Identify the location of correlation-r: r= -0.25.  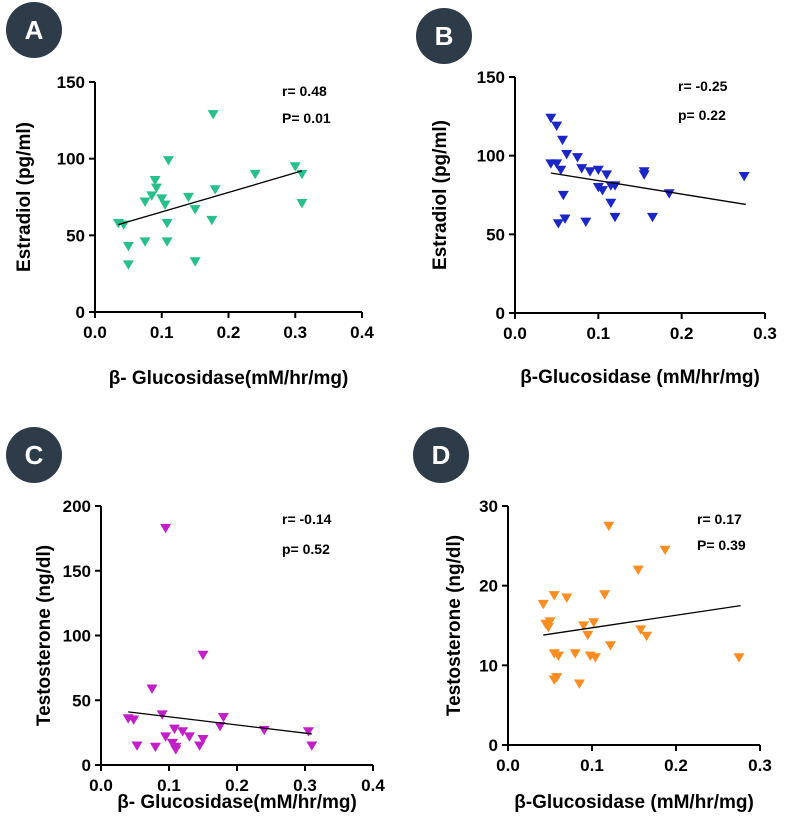
(703, 86).